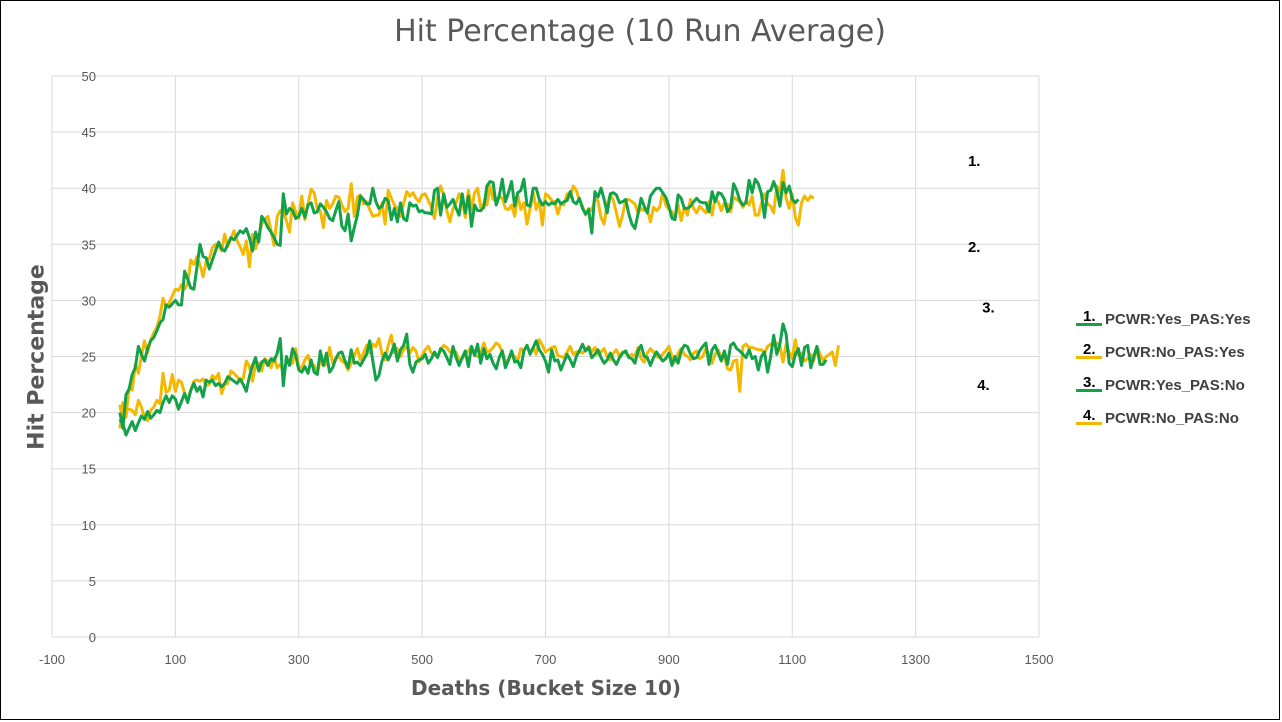  Describe the element at coordinates (89, 244) in the screenshot. I see `y-tick-label: 35` at that location.